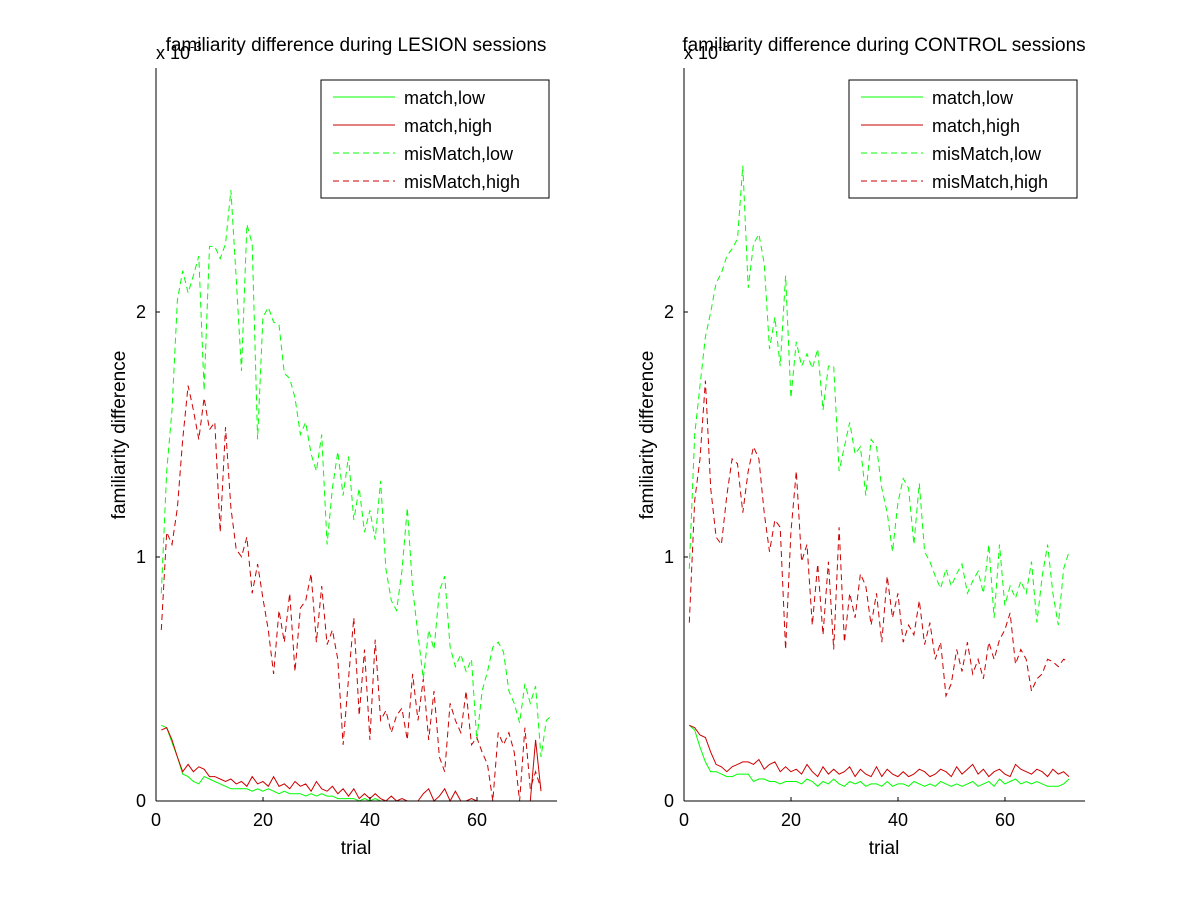 The image size is (1200, 900). I want to click on control-series-line-match-low, so click(879, 756).